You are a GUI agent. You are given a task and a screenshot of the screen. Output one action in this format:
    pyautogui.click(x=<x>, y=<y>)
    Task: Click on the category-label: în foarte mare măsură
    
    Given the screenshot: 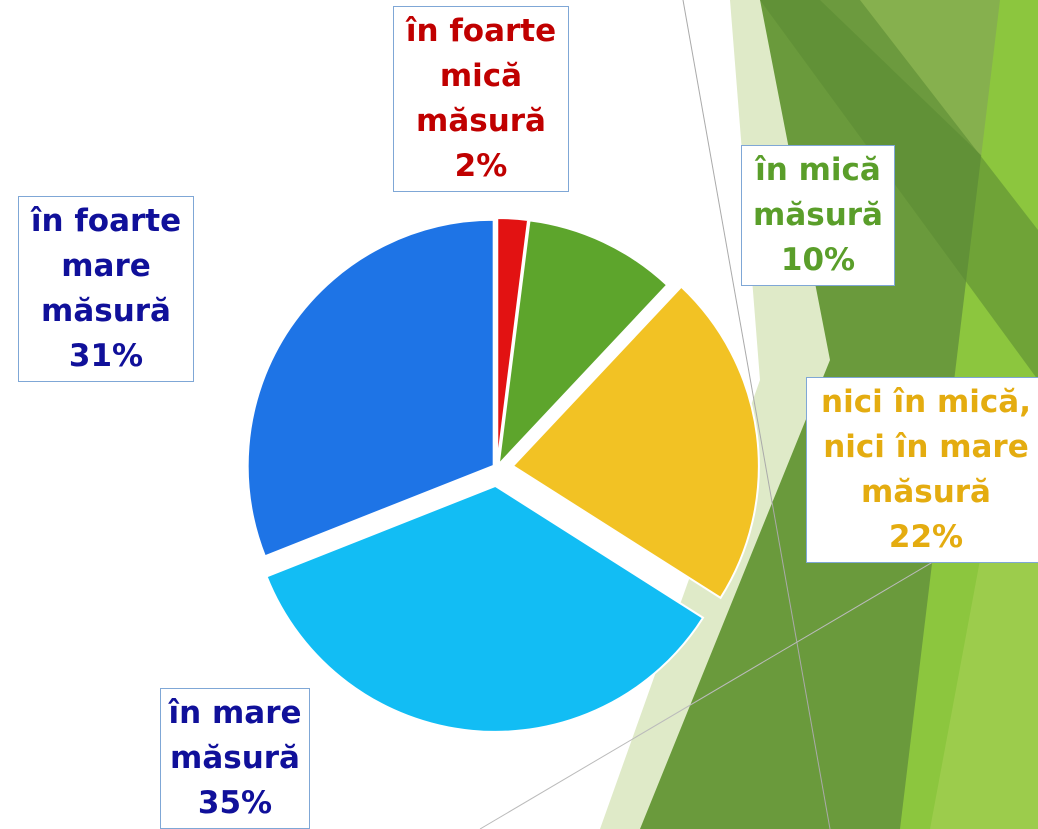 What is the action you would take?
    pyautogui.click(x=106, y=266)
    